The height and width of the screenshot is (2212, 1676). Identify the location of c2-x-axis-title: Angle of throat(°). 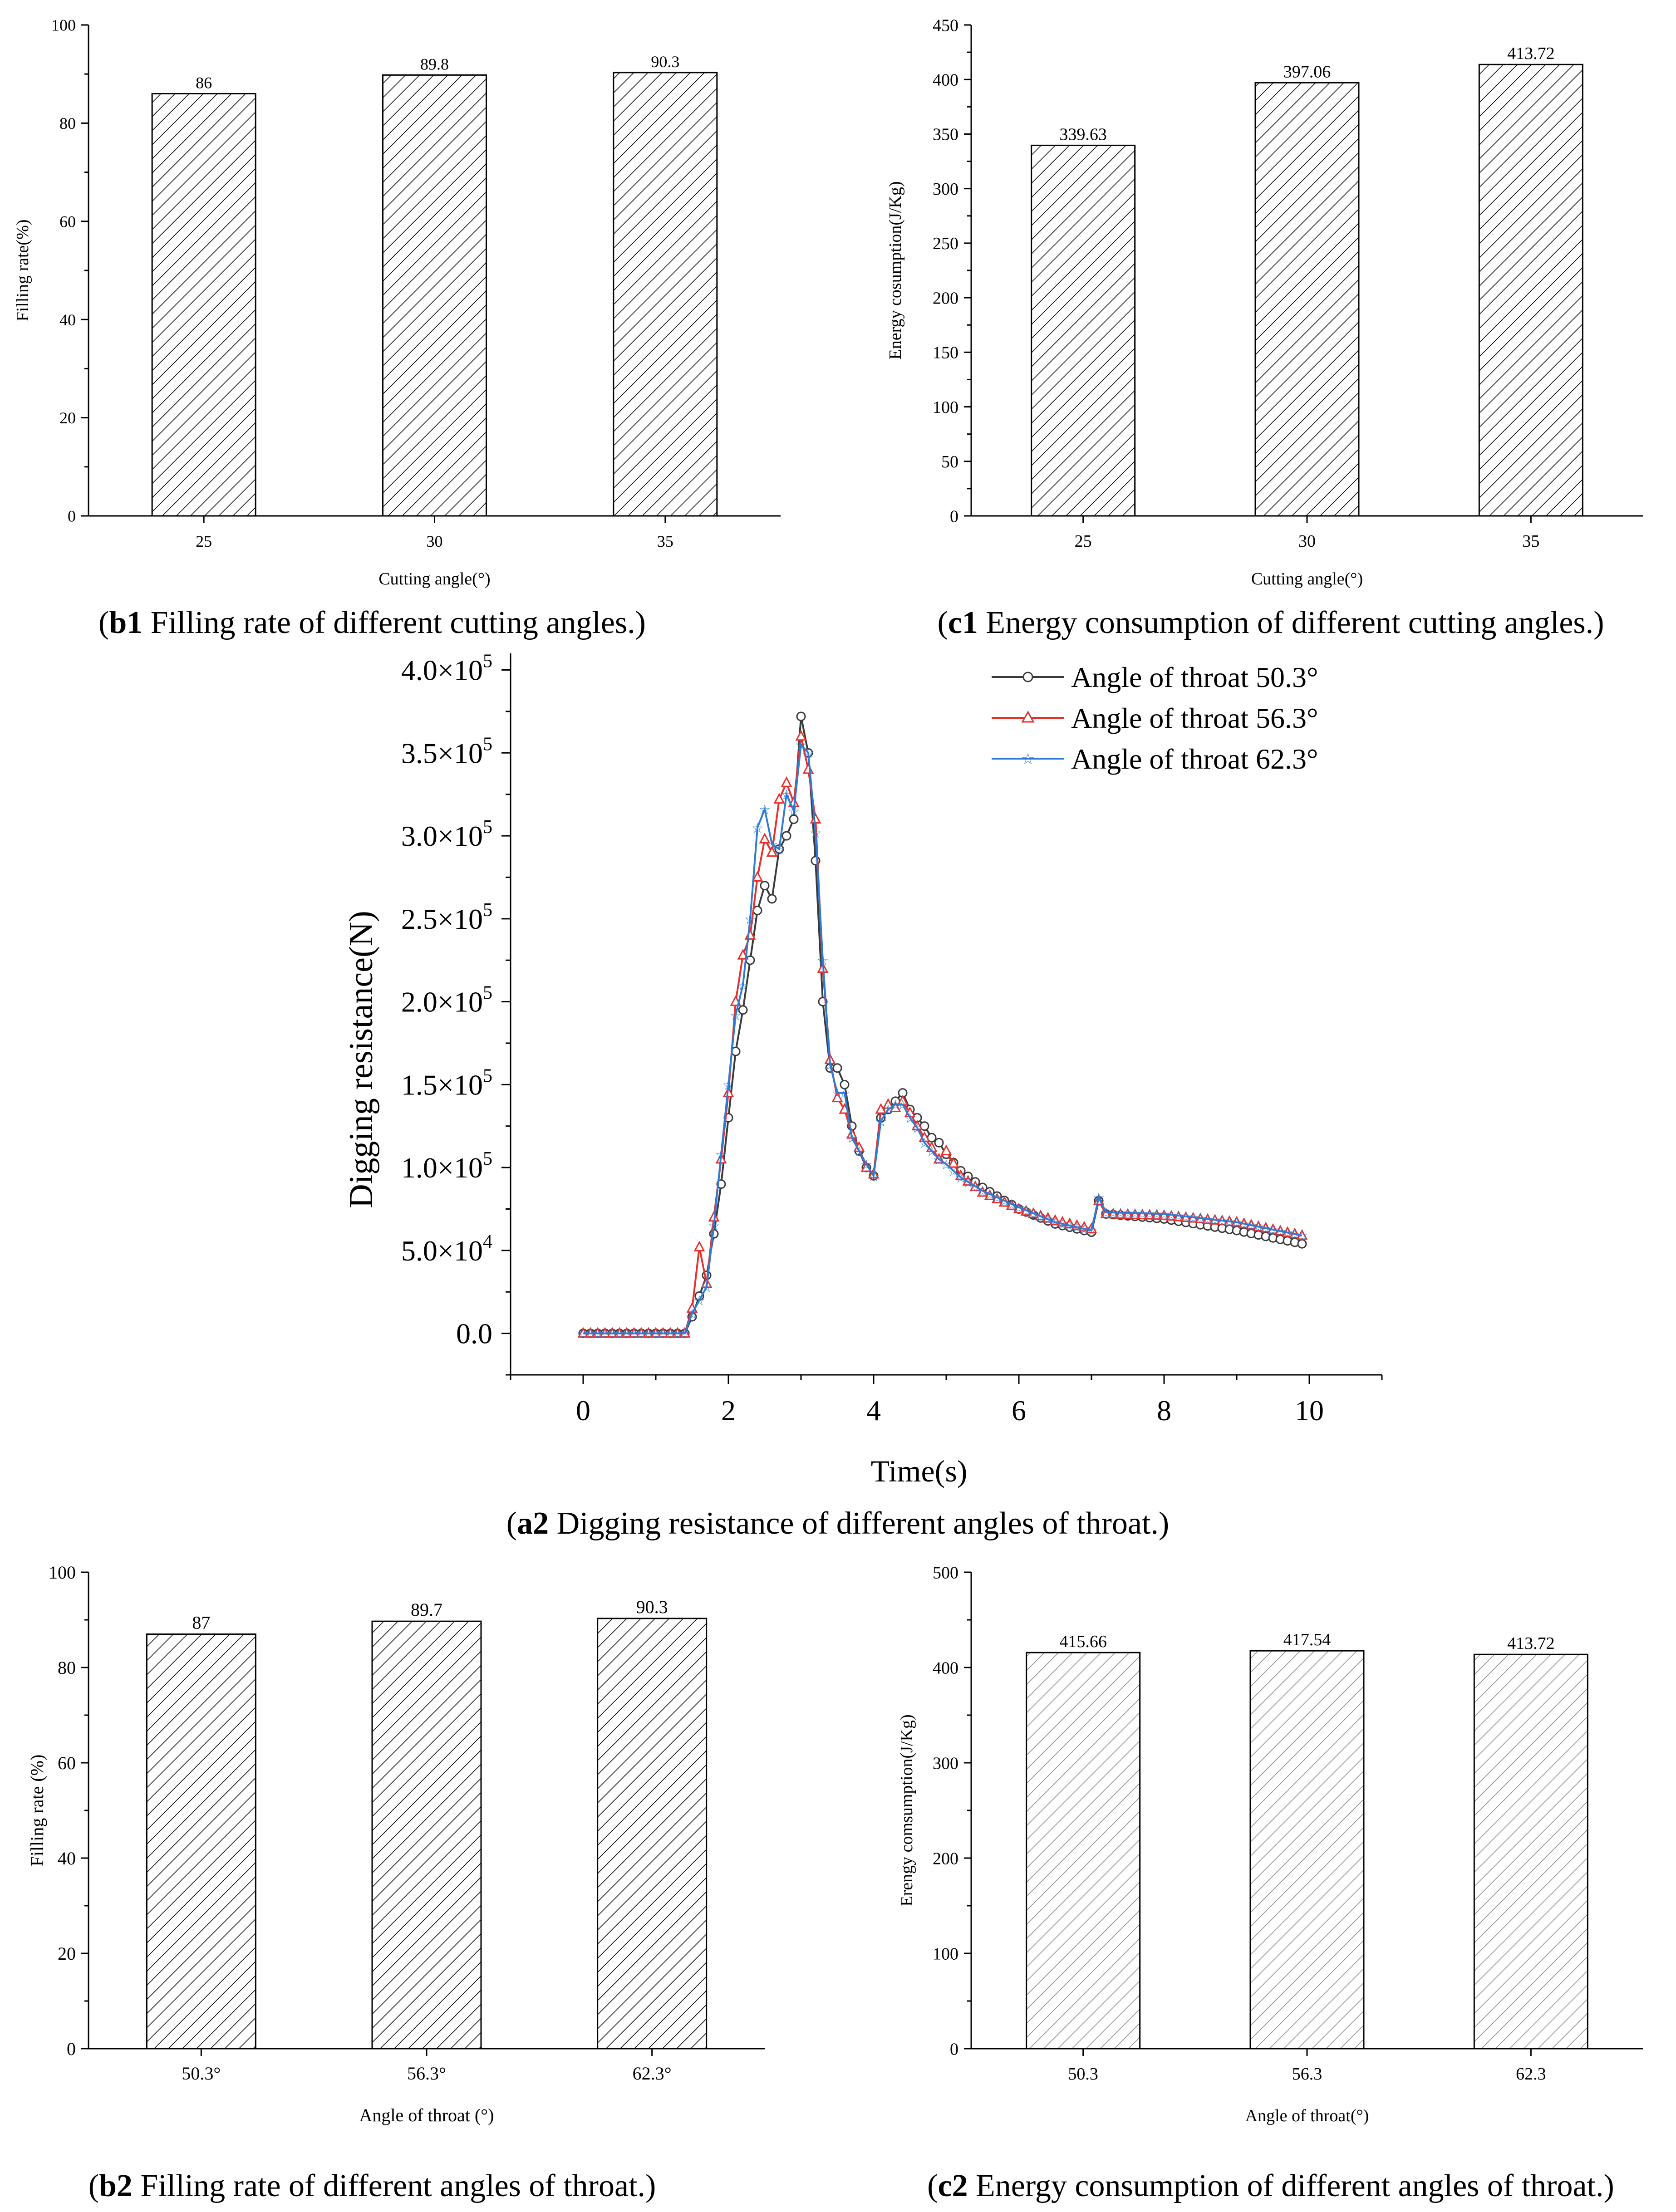
(1307, 2115).